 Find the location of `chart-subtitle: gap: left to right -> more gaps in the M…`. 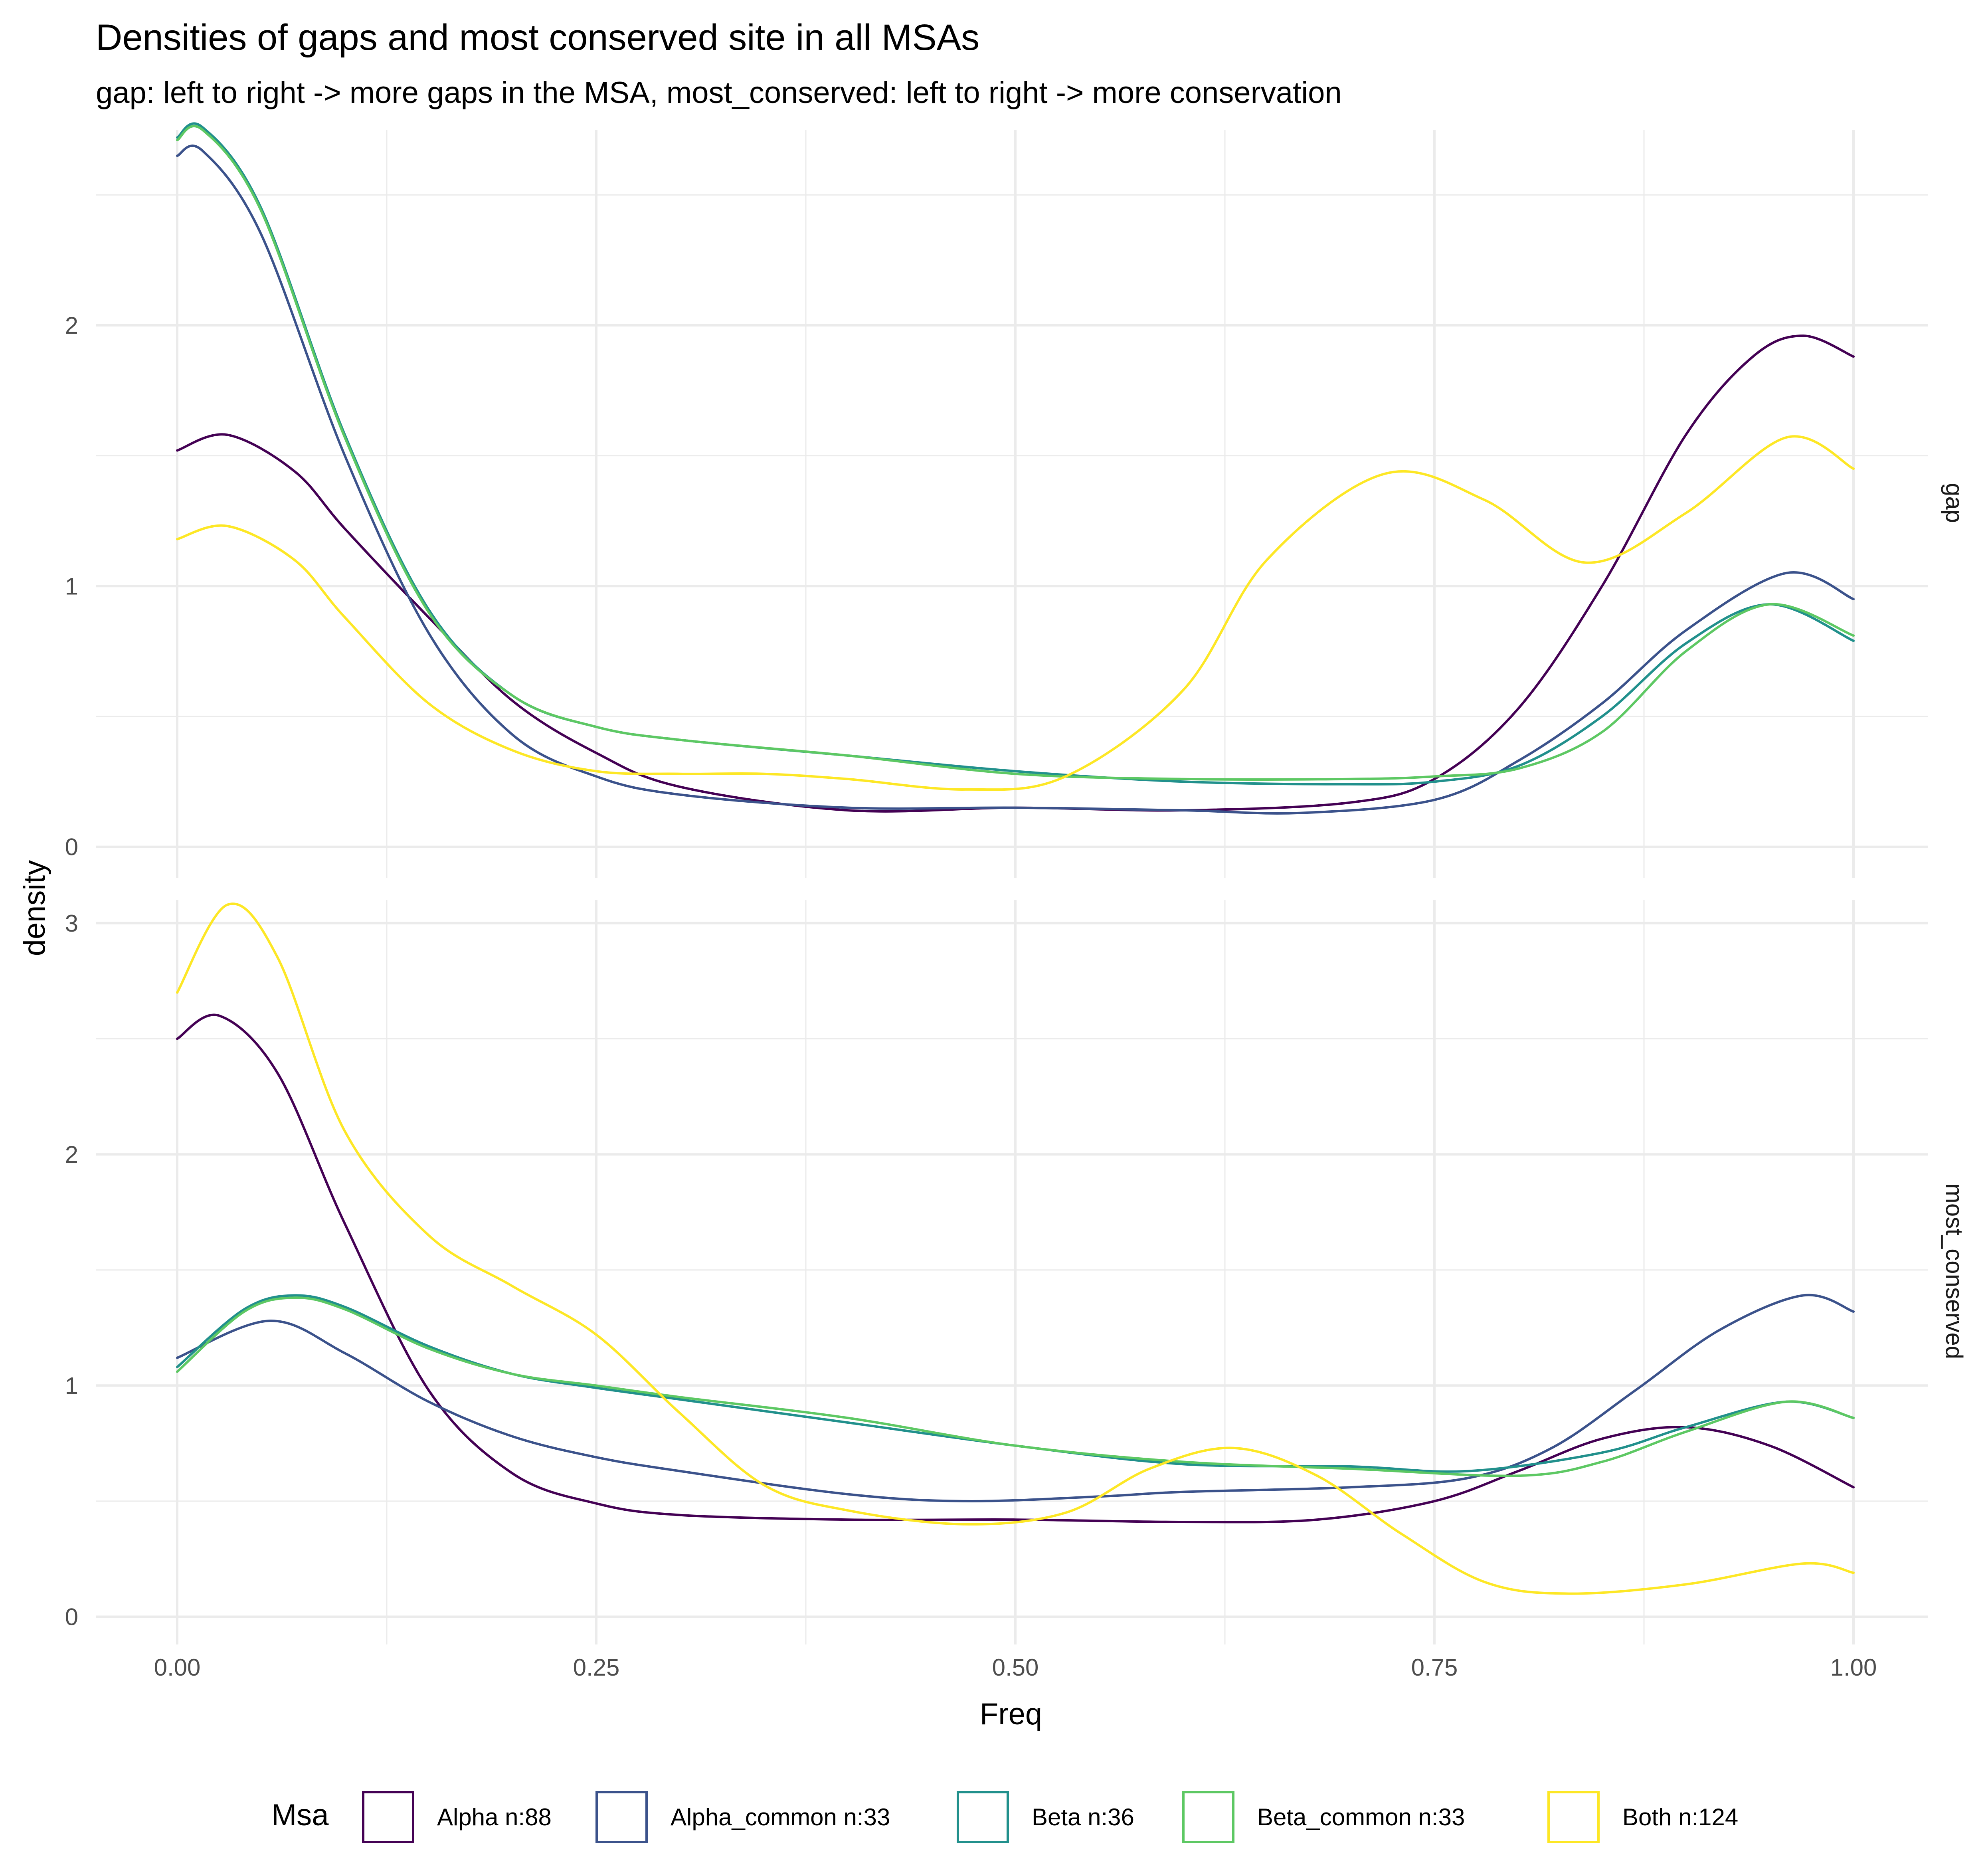

chart-subtitle: gap: left to right -> more gaps in the M… is located at coordinates (719, 93).